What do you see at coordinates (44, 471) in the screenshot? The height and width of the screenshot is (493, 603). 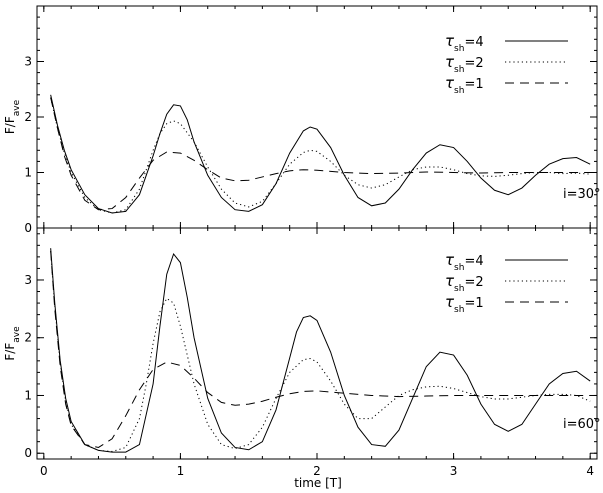 I see `x-tick-label: 0` at bounding box center [44, 471].